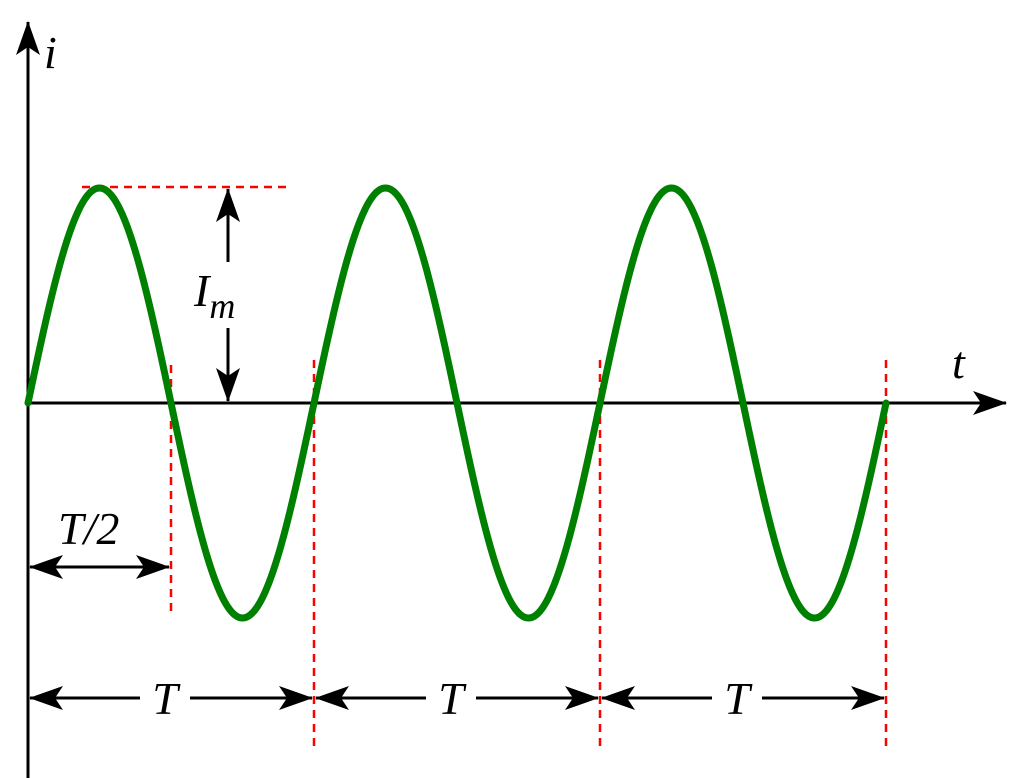 This screenshot has height=778, width=1024. I want to click on vertical-axis-label: i, so click(50, 52).